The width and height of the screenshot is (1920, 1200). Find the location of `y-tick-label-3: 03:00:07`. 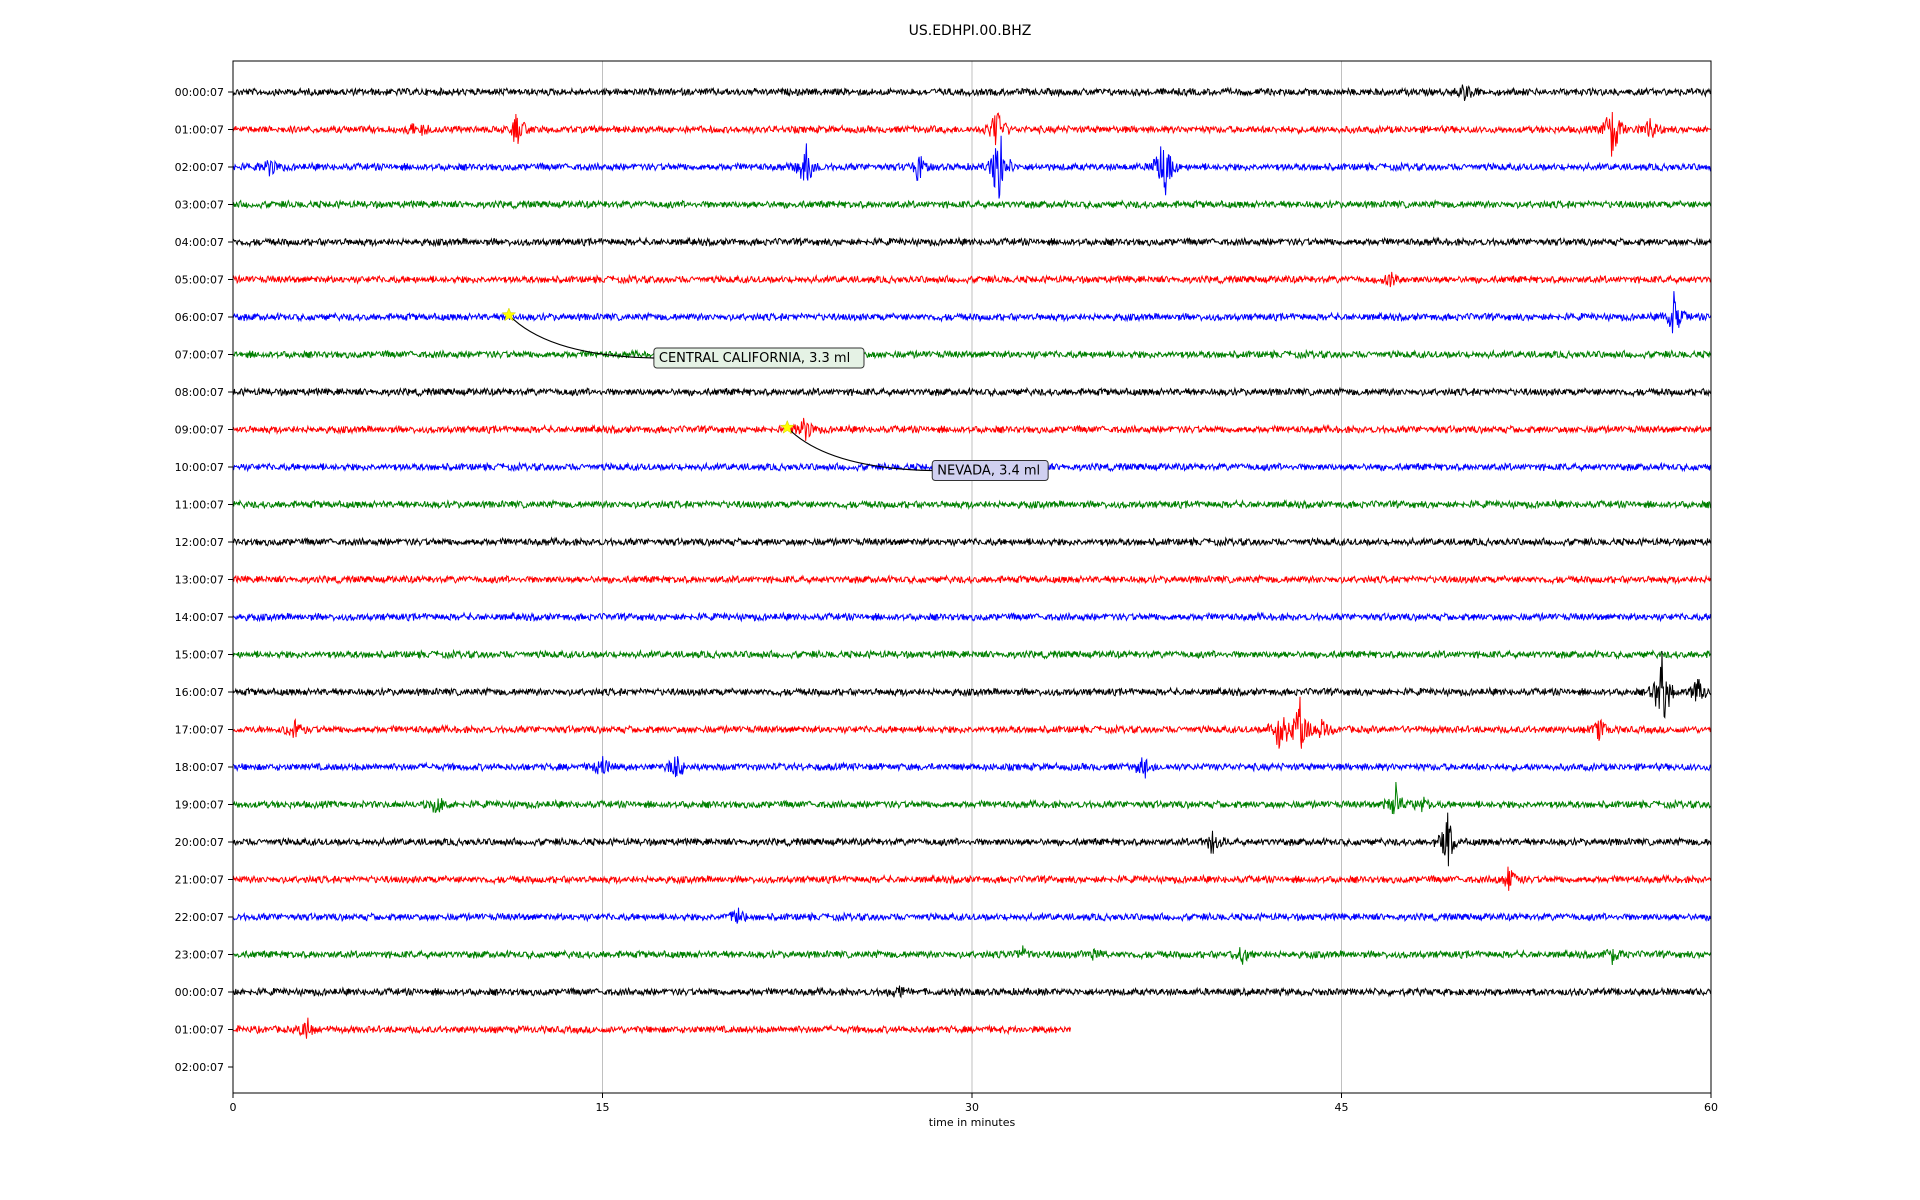

y-tick-label-3: 03:00:07 is located at coordinates (199, 205).